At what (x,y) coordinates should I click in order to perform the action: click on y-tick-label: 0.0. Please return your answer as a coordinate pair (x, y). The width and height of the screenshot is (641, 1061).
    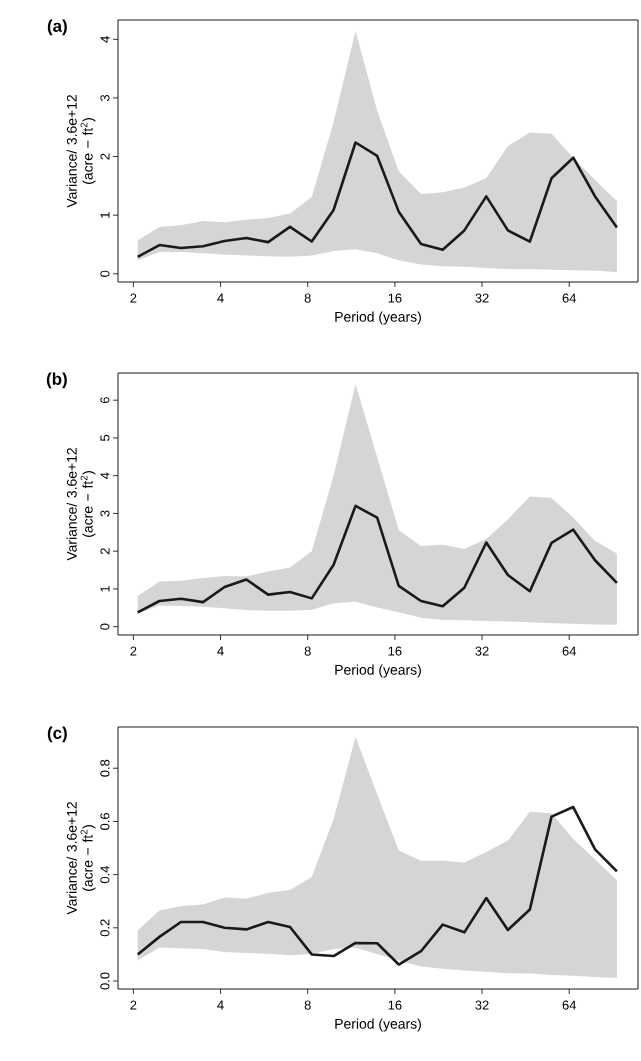
    Looking at the image, I should click on (105, 981).